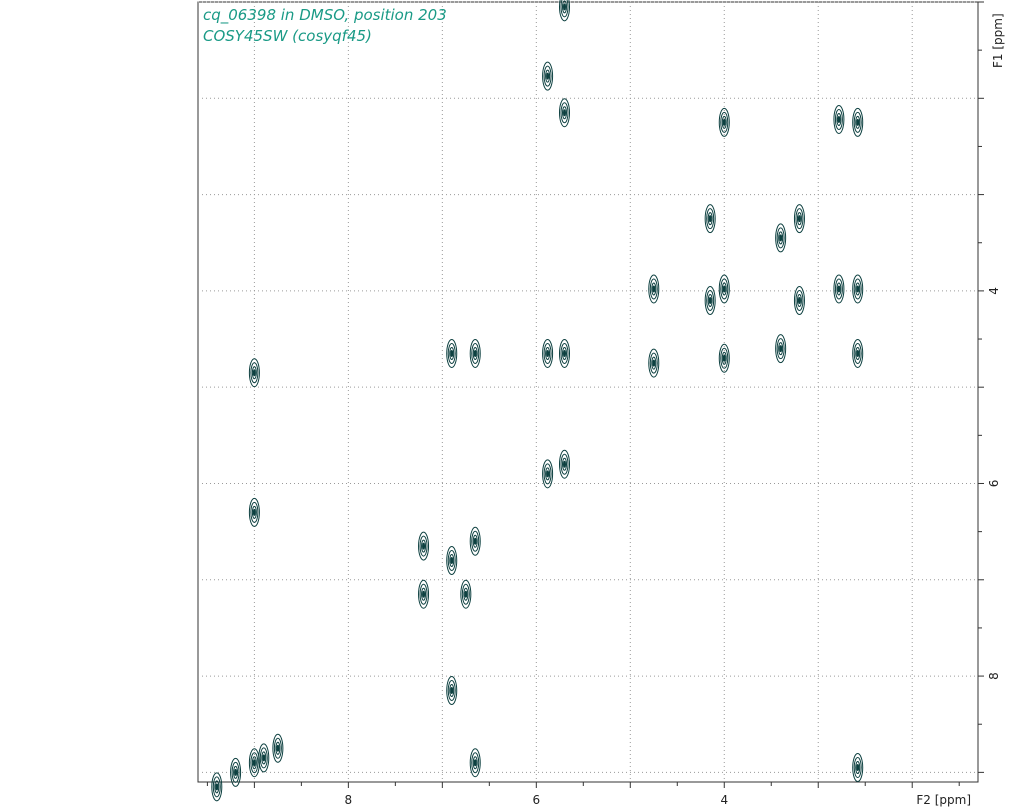  What do you see at coordinates (994, 676) in the screenshot?
I see `y-tick-label: 8` at bounding box center [994, 676].